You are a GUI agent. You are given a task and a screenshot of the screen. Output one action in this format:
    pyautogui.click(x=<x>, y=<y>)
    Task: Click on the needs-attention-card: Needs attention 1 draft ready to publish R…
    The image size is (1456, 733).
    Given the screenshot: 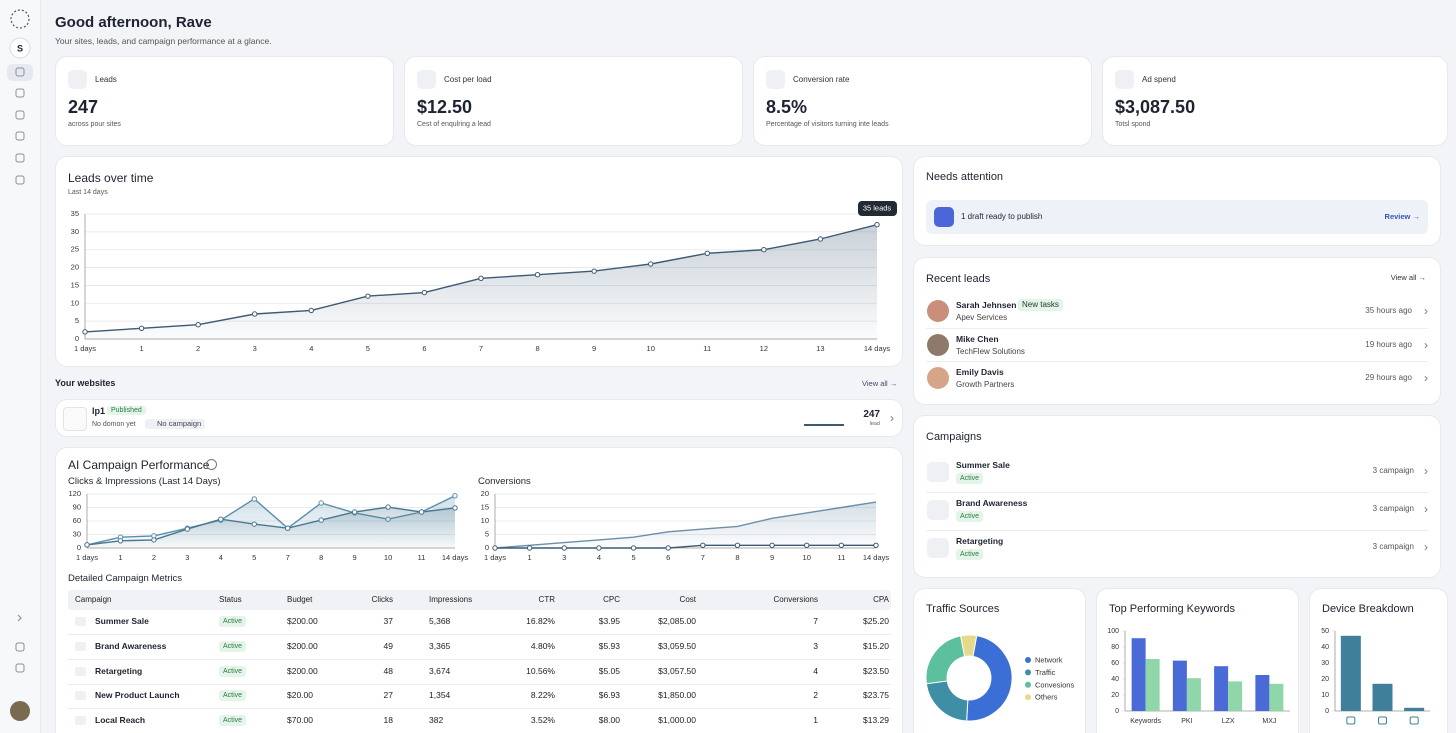 What is the action you would take?
    pyautogui.click(x=1177, y=201)
    